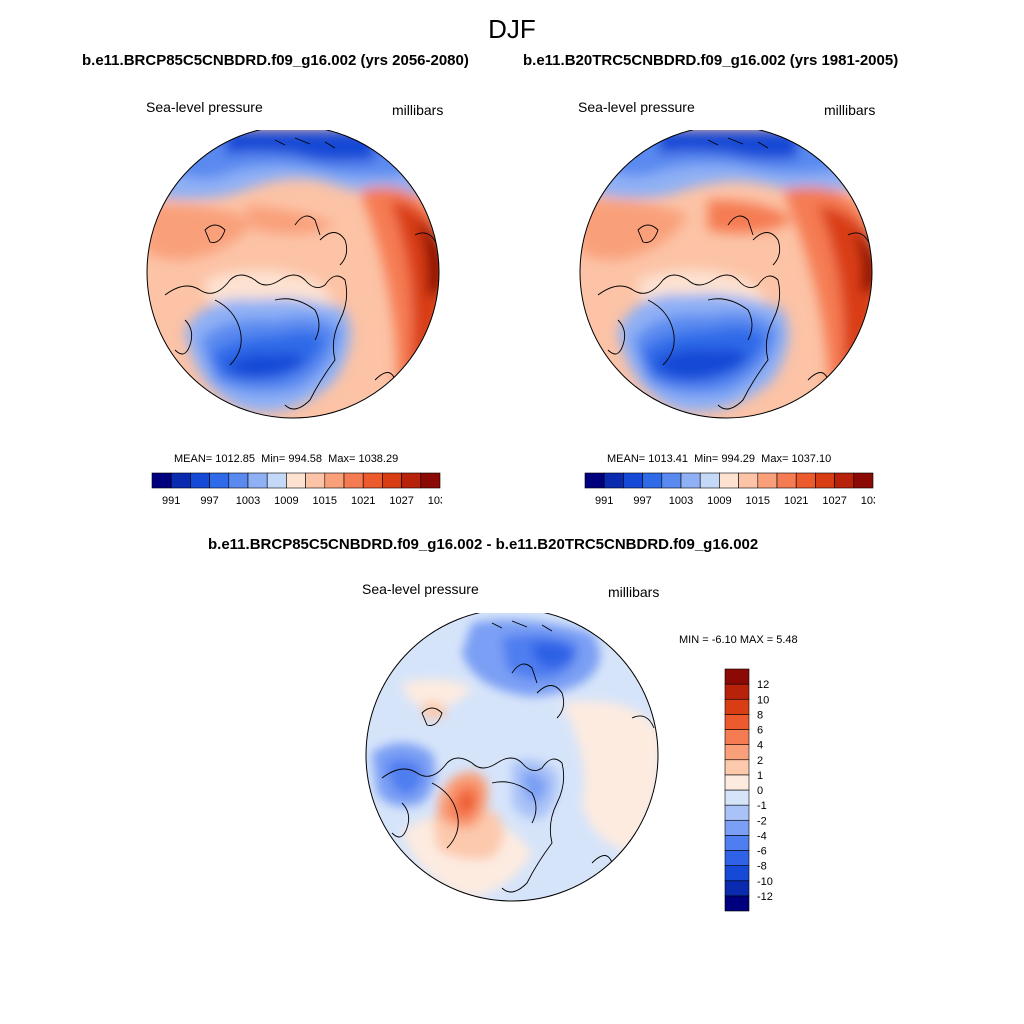 This screenshot has height=1024, width=1024. I want to click on right-colorbar-tick-label: 1027, so click(834, 501).